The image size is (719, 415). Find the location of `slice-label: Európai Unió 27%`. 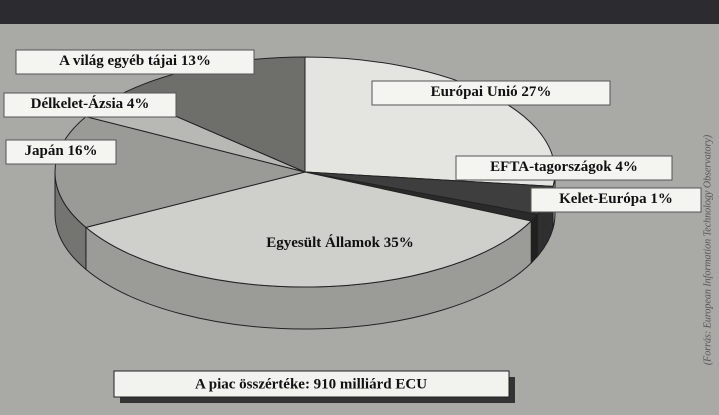

slice-label: Európai Unió 27% is located at coordinates (491, 92).